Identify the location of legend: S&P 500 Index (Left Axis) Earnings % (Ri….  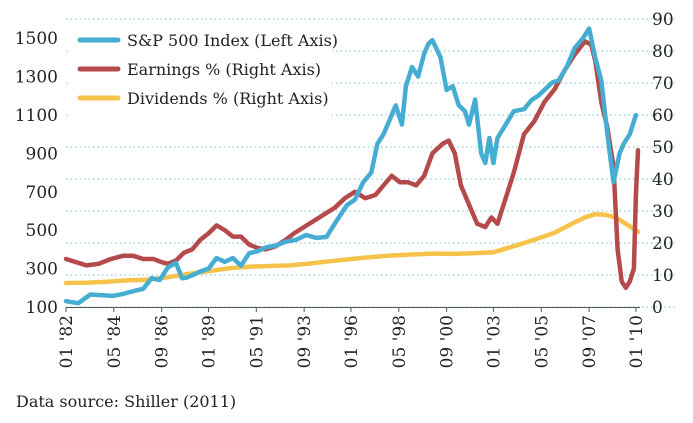
(204, 69).